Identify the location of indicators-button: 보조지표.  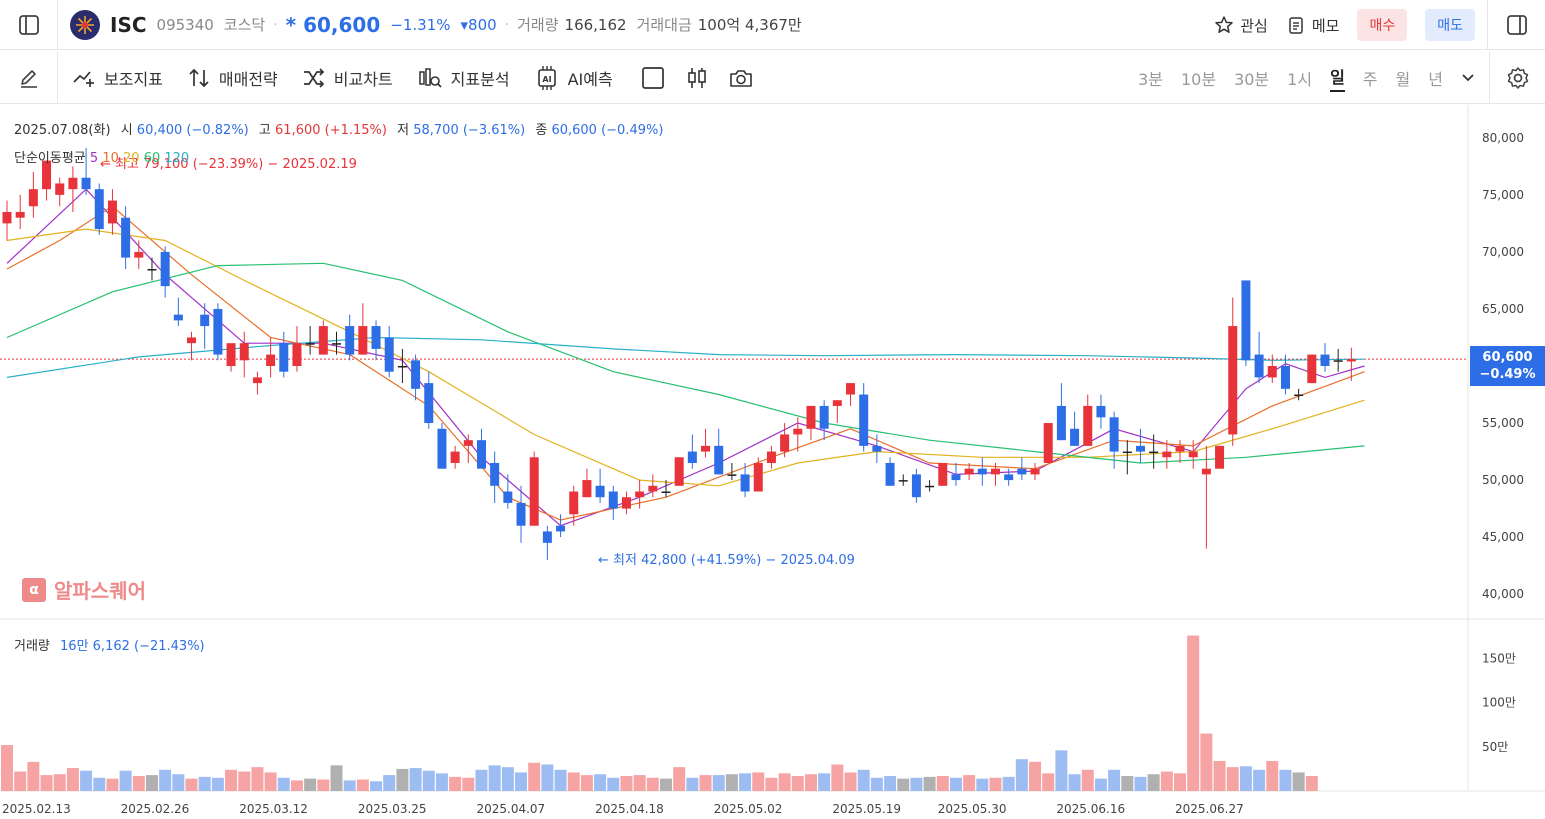
(117, 78).